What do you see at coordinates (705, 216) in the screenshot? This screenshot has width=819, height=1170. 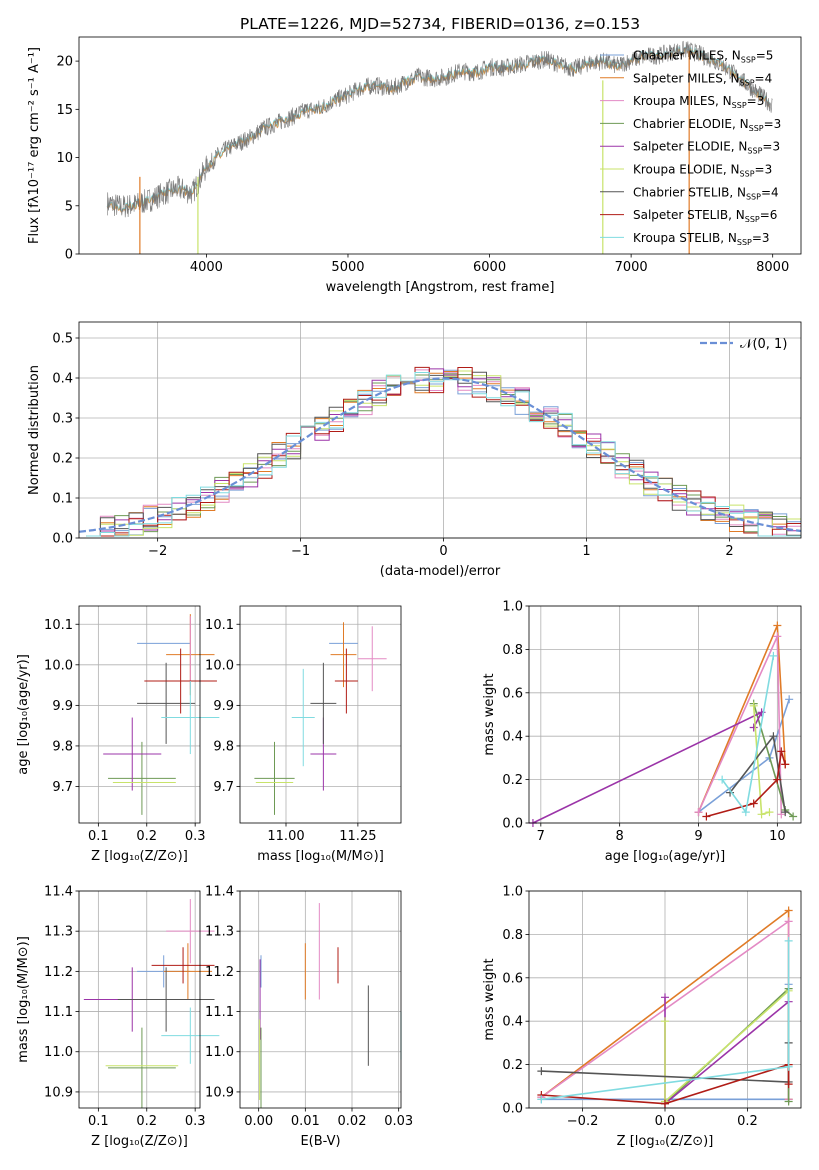 I see `legend-label: Salpeter STELIB, NSSP=6` at bounding box center [705, 216].